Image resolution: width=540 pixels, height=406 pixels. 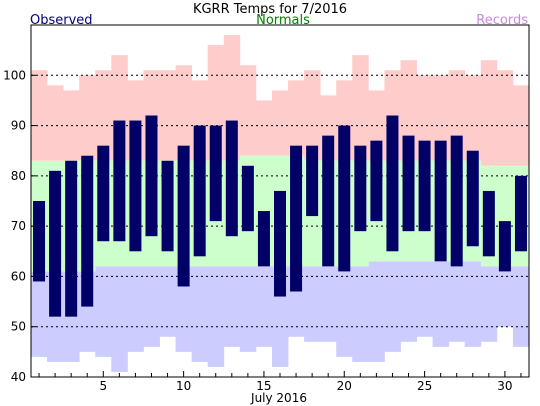 I want to click on x-tick-label: 5, so click(x=103, y=386).